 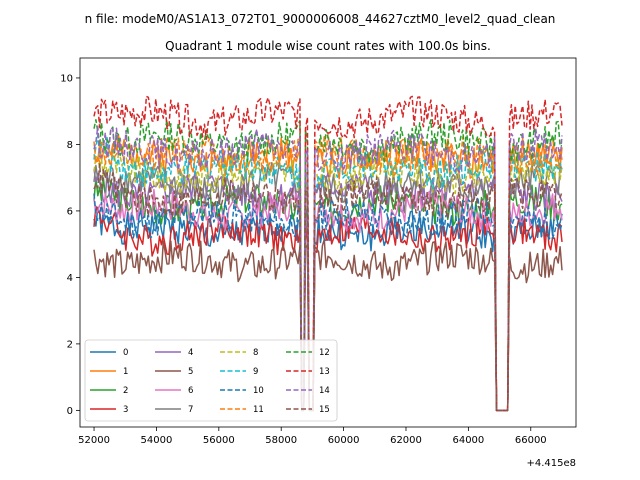 I want to click on legend-label-8: 8, so click(x=255, y=353).